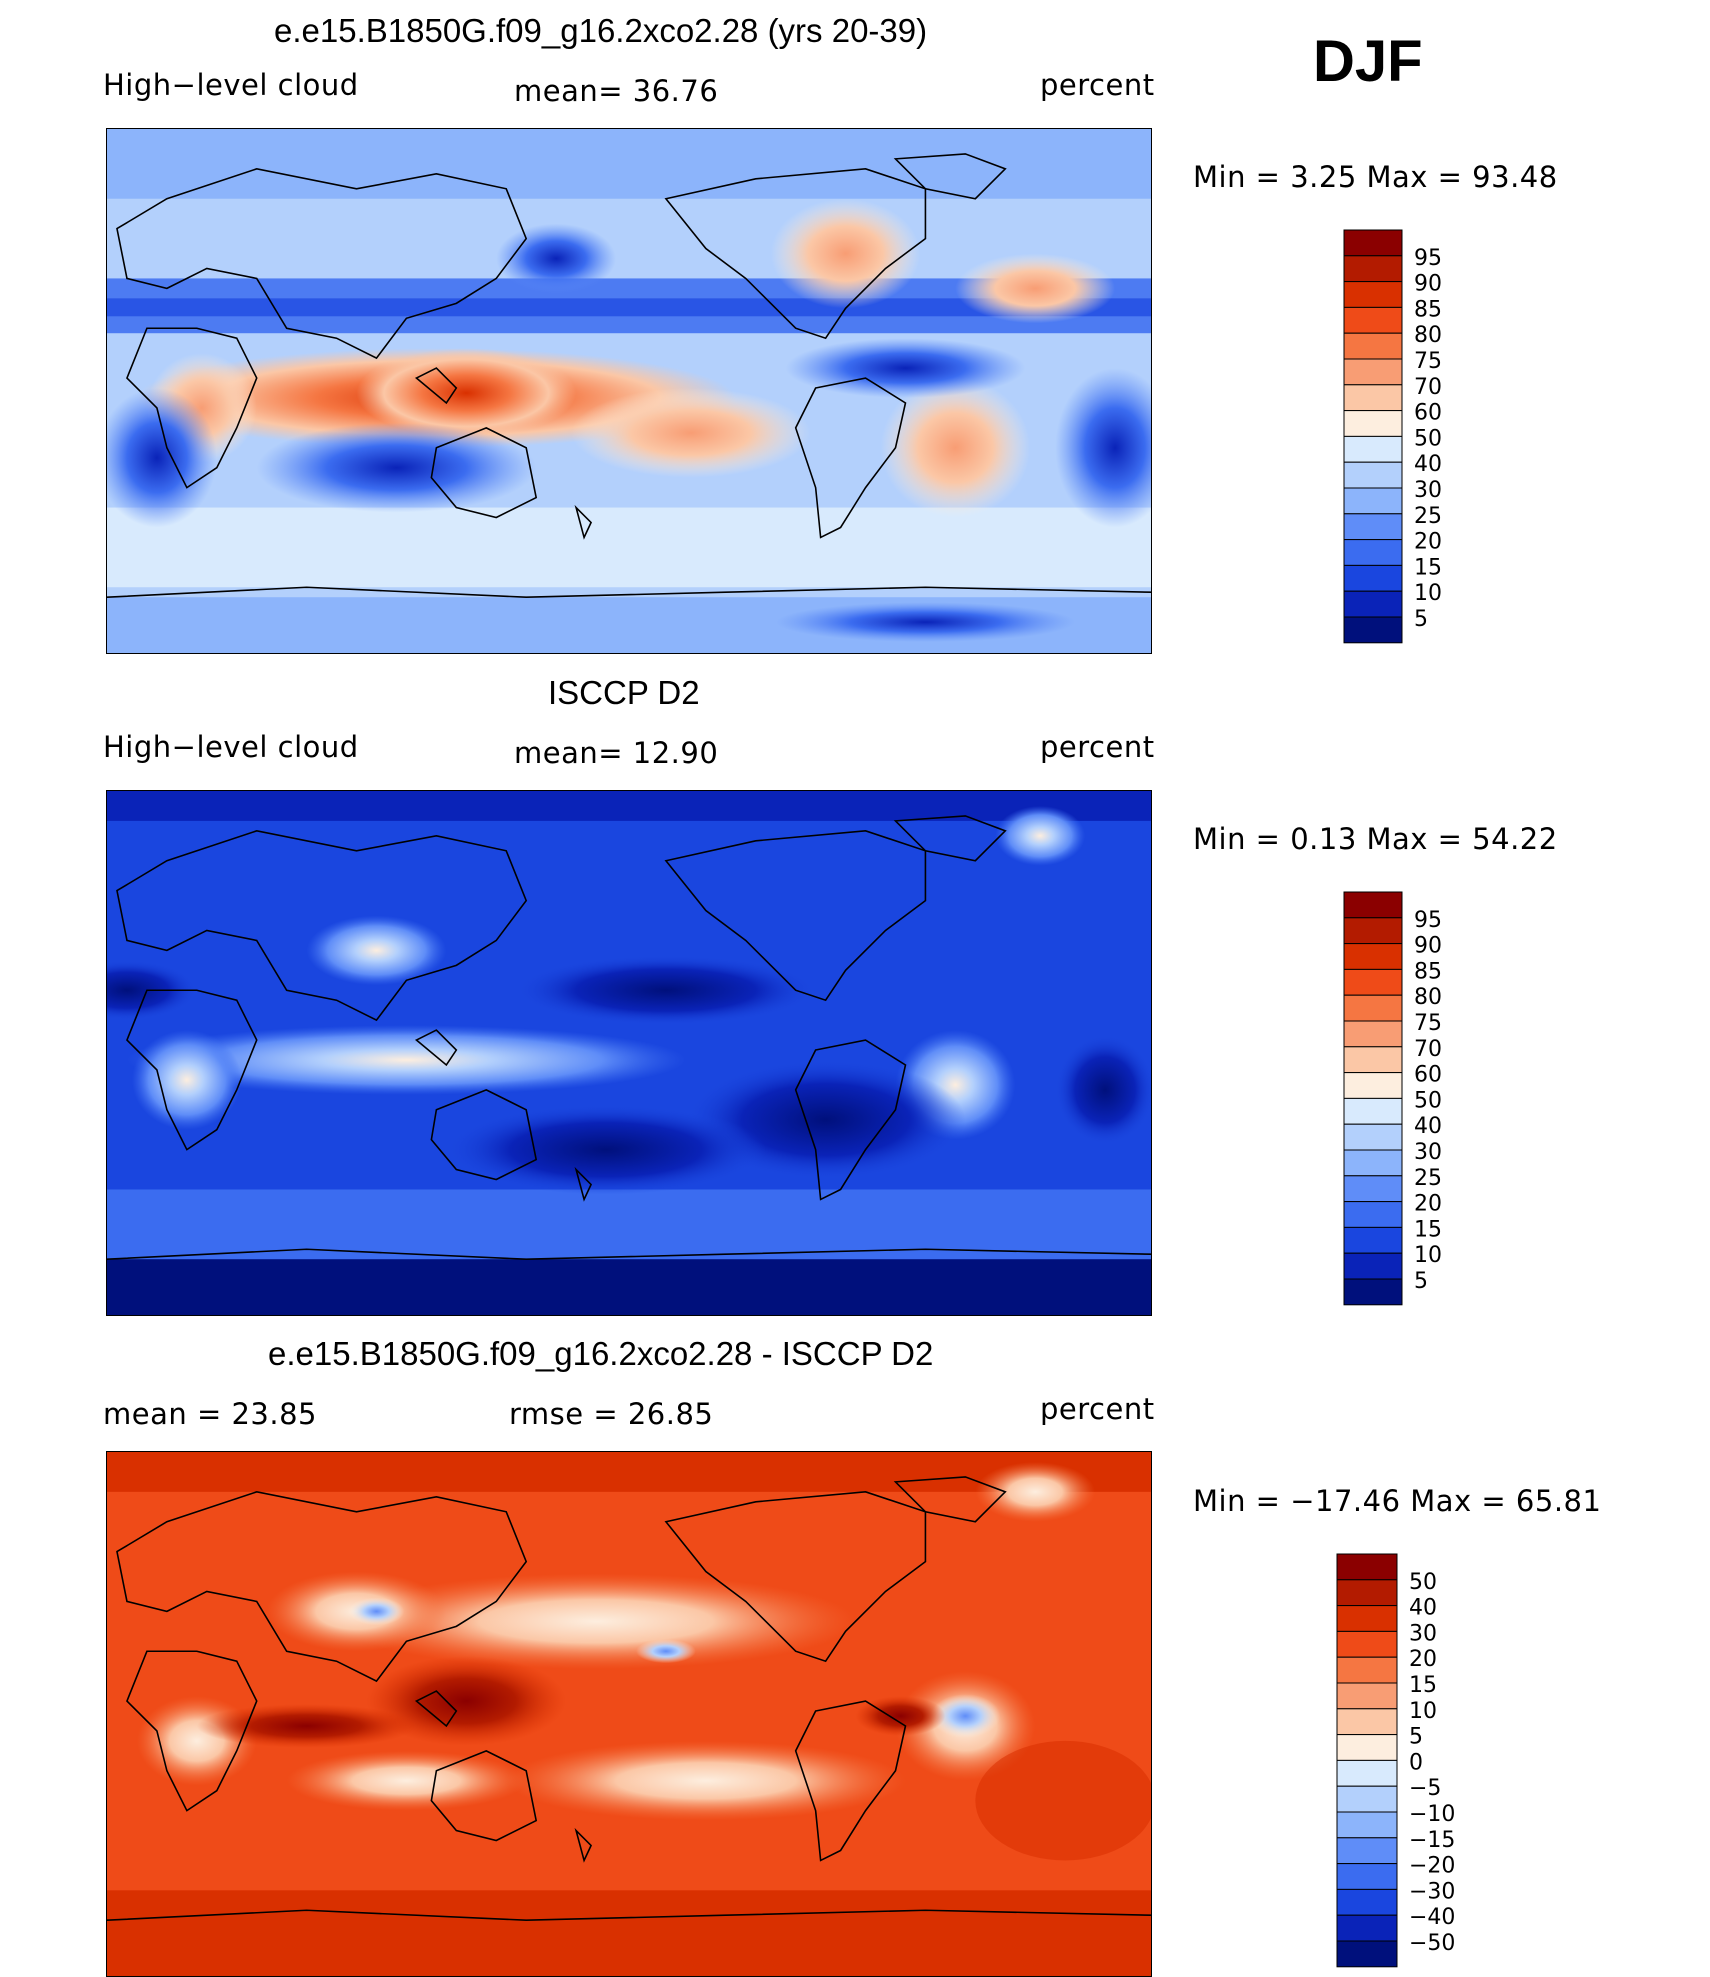 The height and width of the screenshot is (1977, 1710). What do you see at coordinates (1397, 1501) in the screenshot?
I see `panel-diff-minmax: Min = −17.46 Max = 65.81` at bounding box center [1397, 1501].